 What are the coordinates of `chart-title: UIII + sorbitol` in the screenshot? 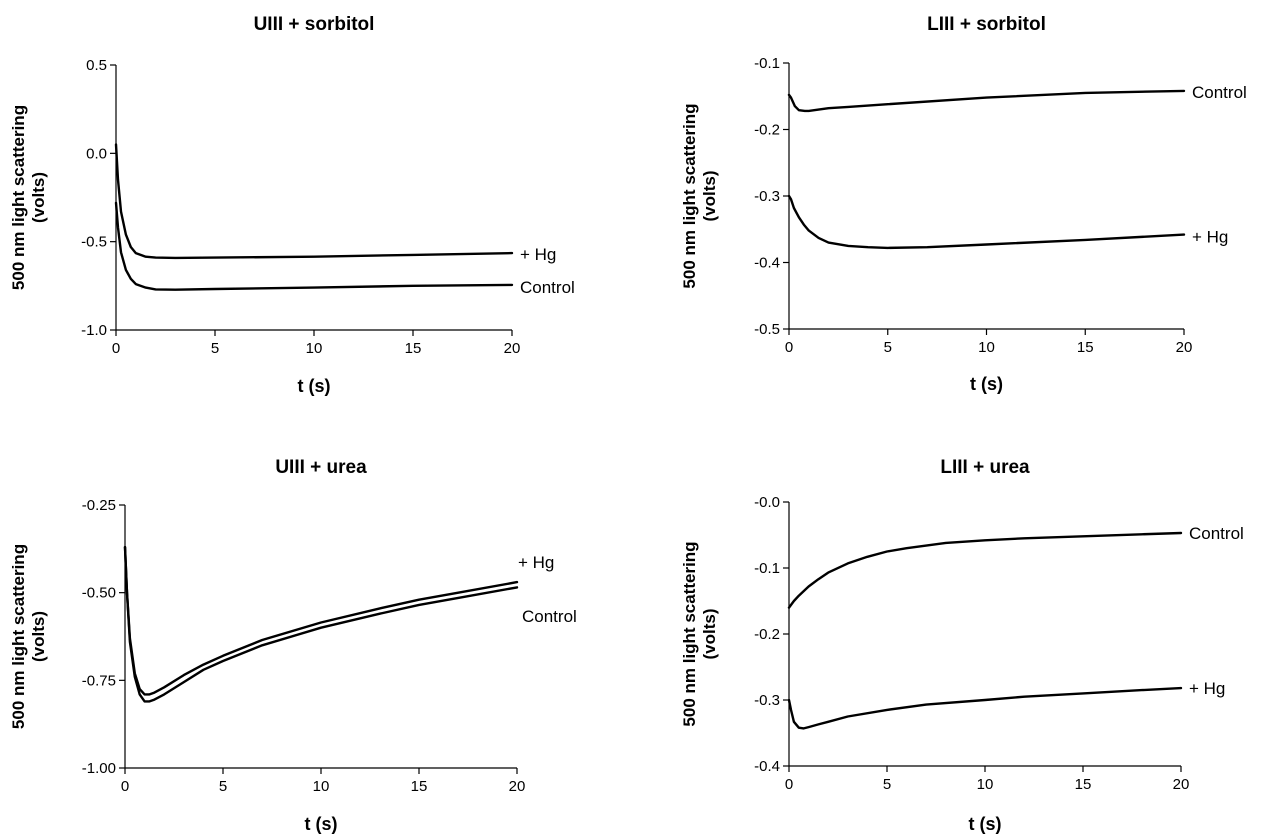 It's located at (314, 24).